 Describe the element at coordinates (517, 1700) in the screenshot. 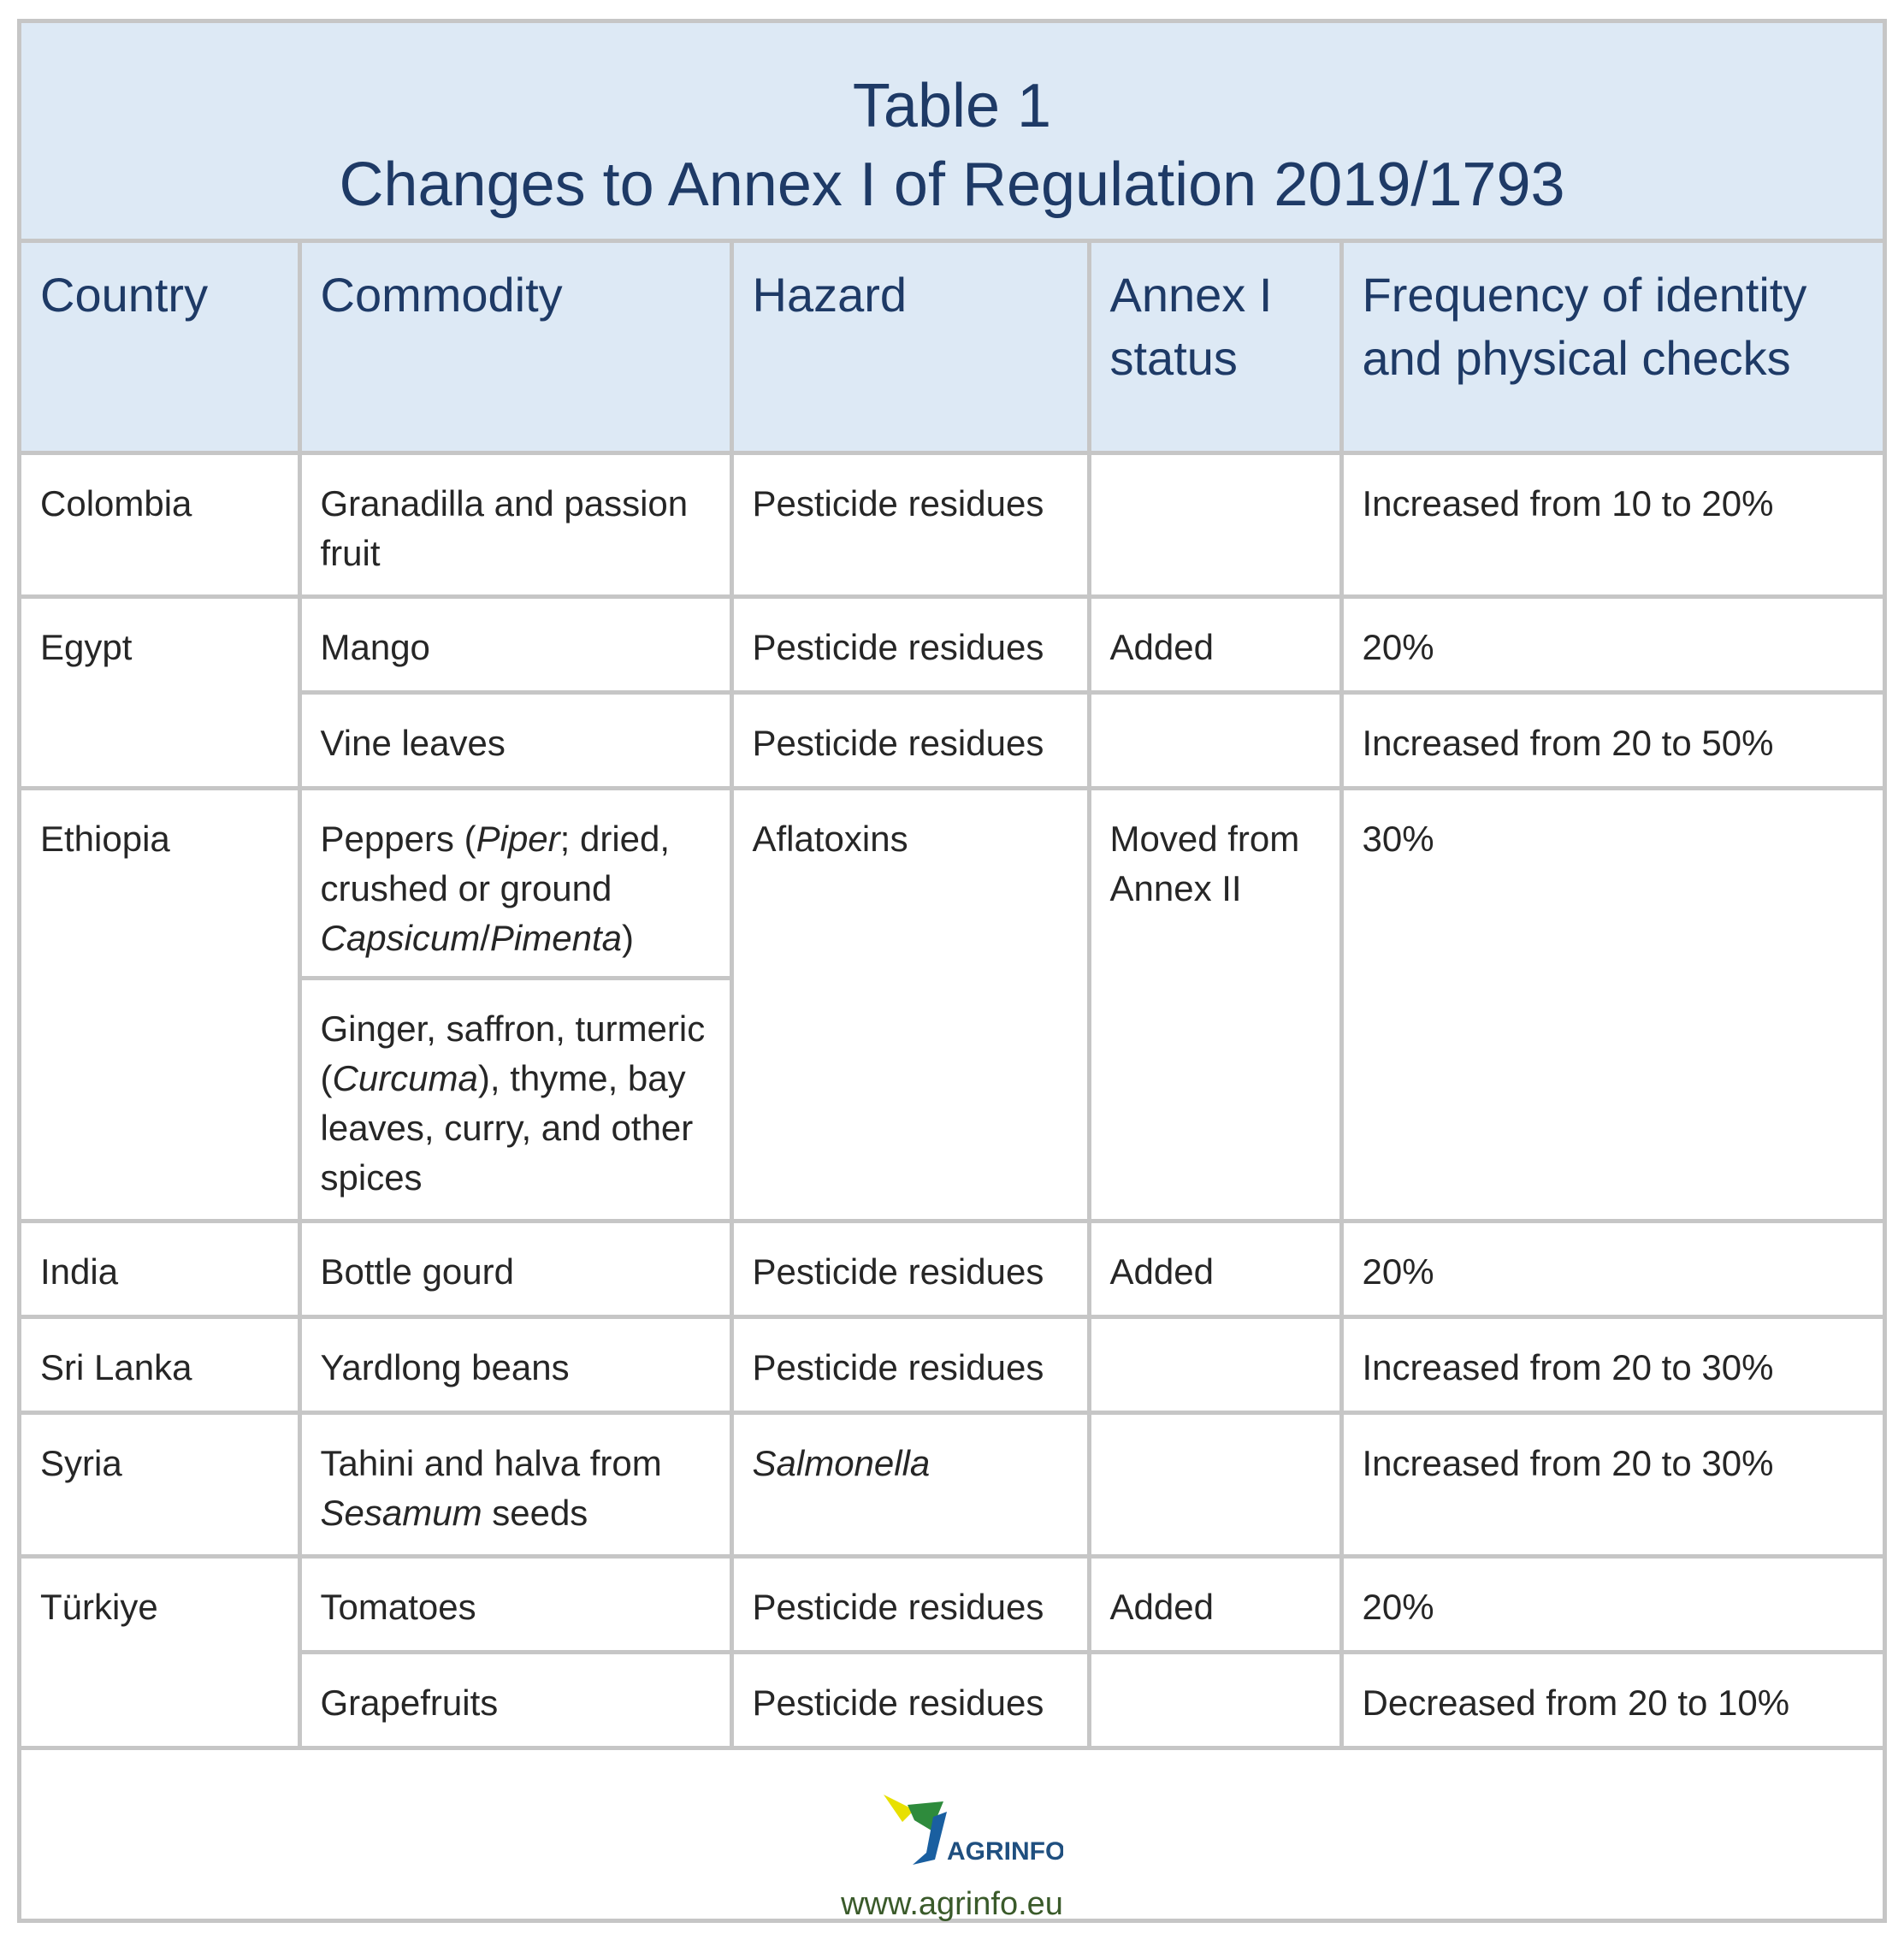

I see `commodity-cell: Grapefruits` at that location.